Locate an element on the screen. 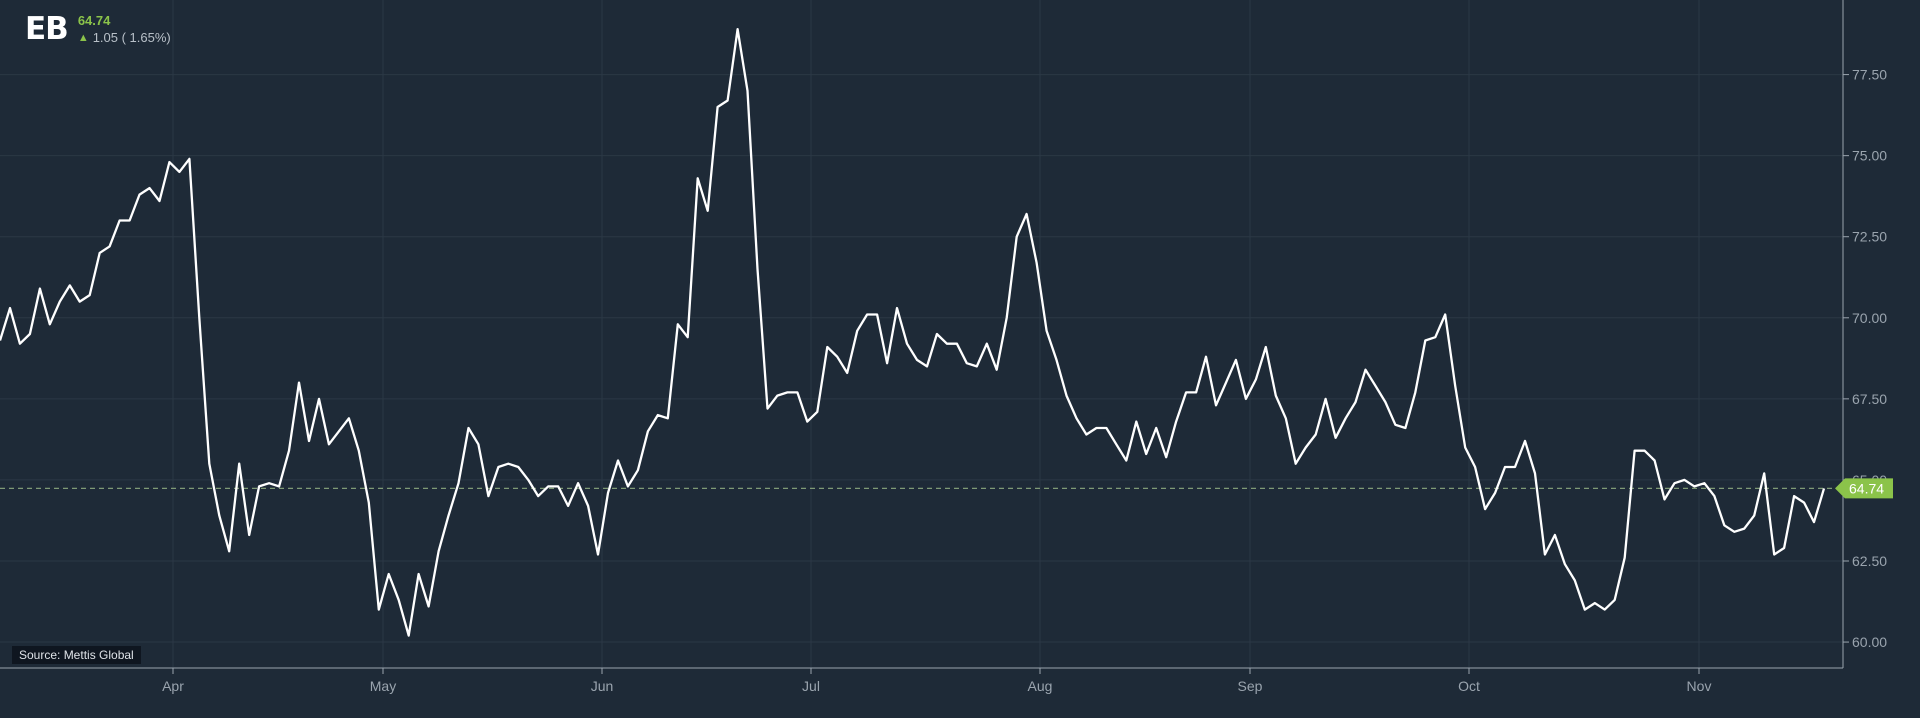  y-tick-label: 72.50 is located at coordinates (1869, 237).